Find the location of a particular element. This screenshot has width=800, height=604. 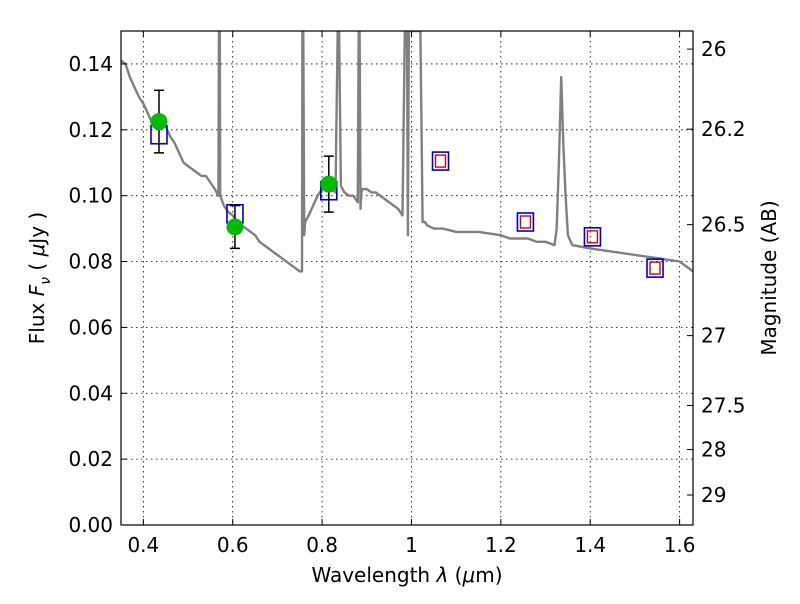

y-tick-label: 0.06 is located at coordinates (90, 327).